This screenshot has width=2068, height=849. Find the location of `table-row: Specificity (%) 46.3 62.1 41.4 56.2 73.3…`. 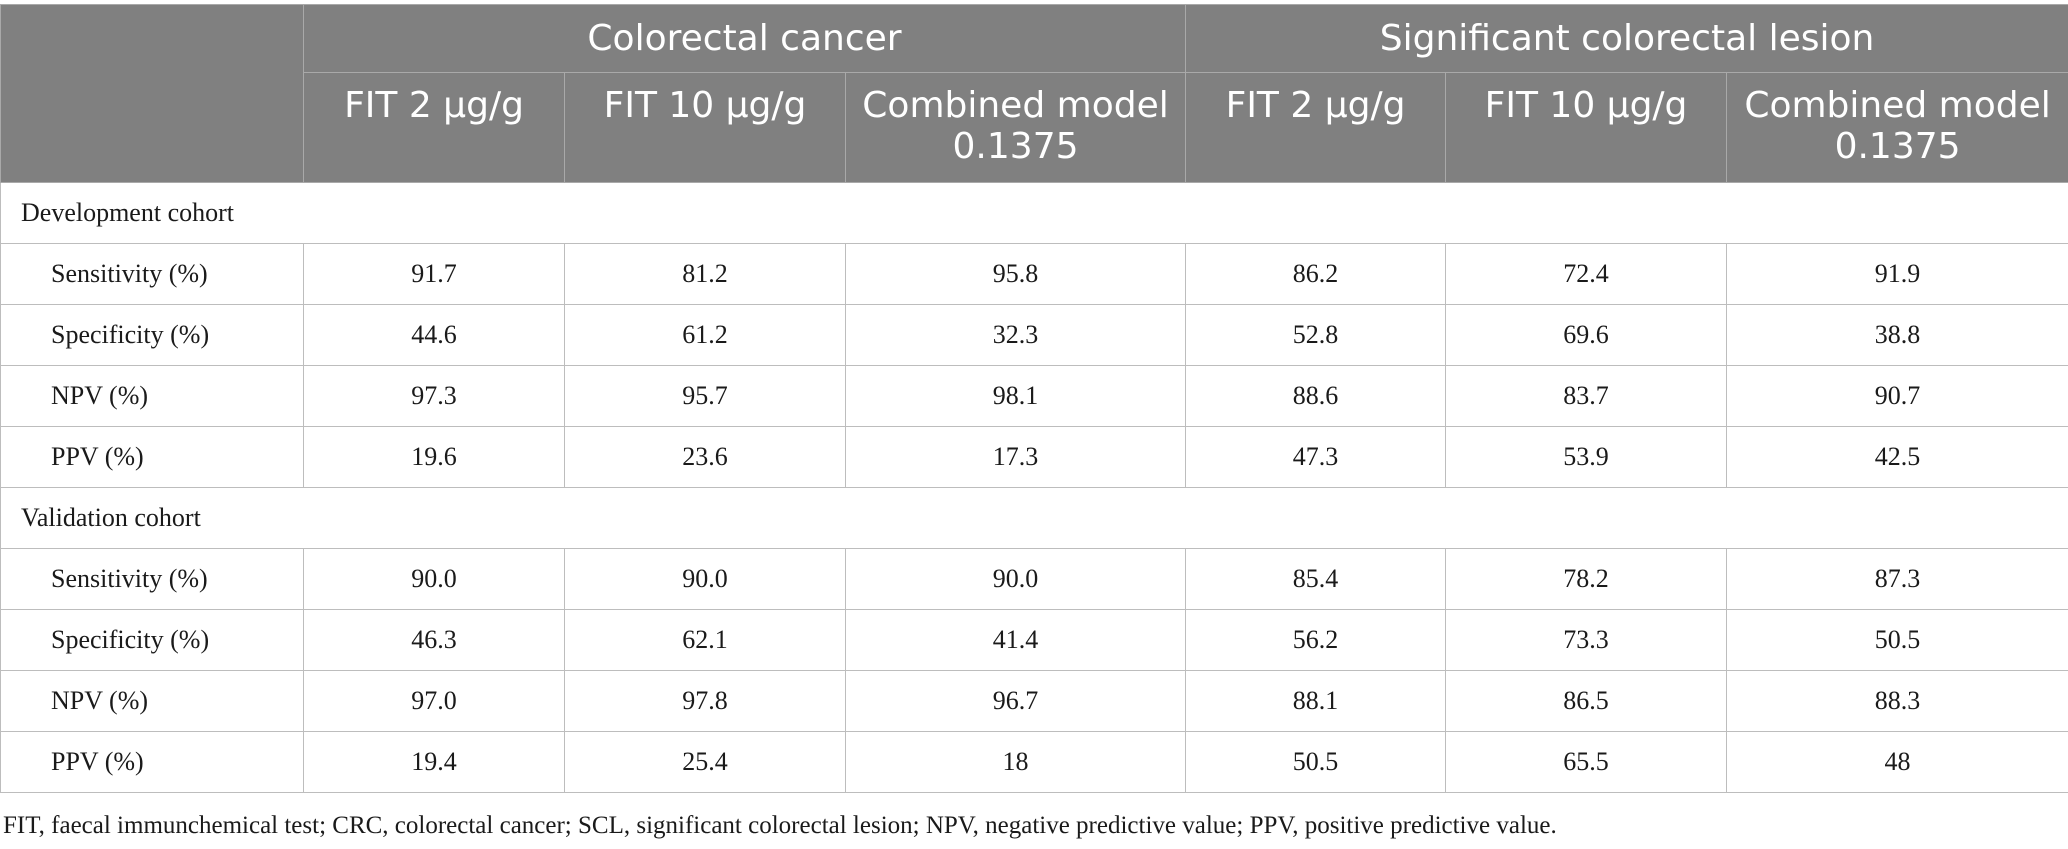

table-row: Specificity (%) 46.3 62.1 41.4 56.2 73.3… is located at coordinates (1034, 640).